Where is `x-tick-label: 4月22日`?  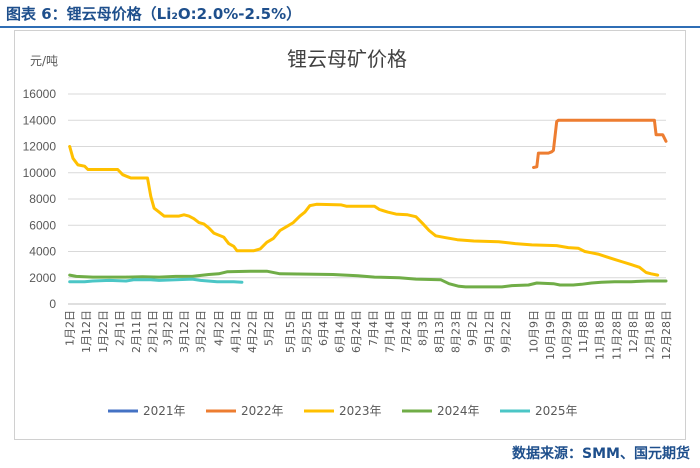
x-tick-label: 4月22日 is located at coordinates (252, 331).